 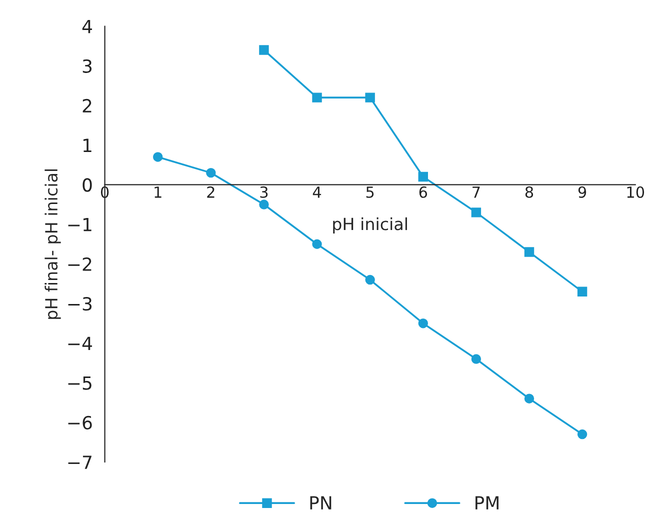 I want to click on x-tick-label: 3, so click(x=264, y=192).